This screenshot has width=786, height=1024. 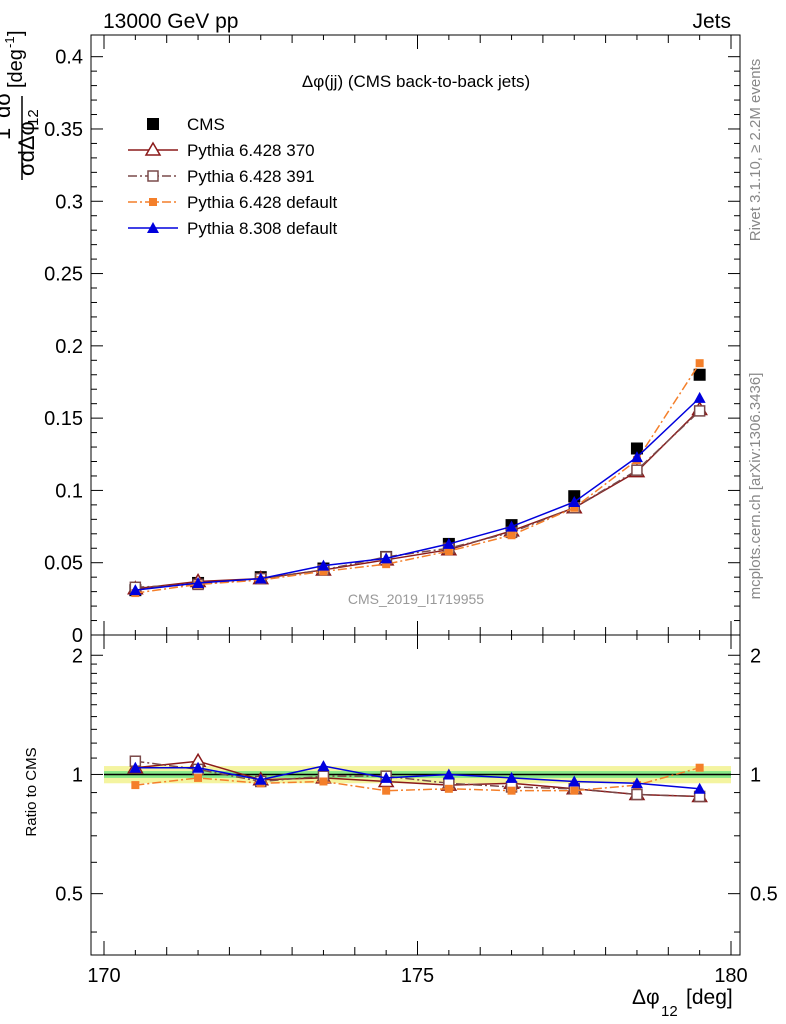 I want to click on header-energy: 13000 GeV pp, so click(x=170, y=21).